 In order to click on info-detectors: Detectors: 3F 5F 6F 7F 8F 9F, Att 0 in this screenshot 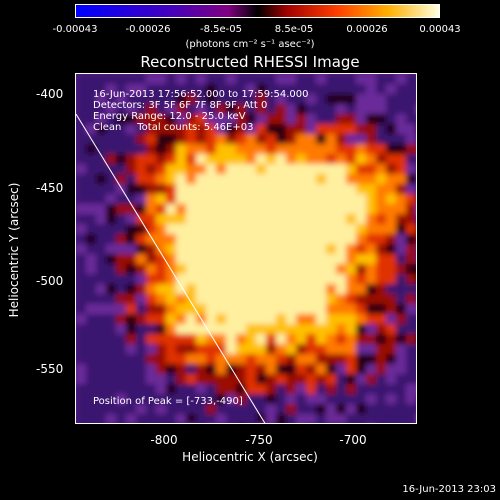, I will do `click(180, 105)`.